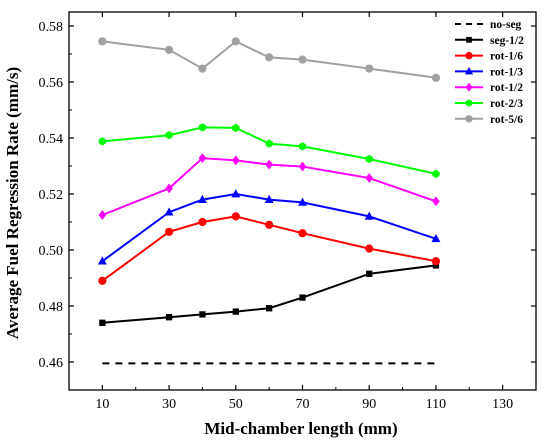  I want to click on legend-label: no-seg, so click(506, 25).